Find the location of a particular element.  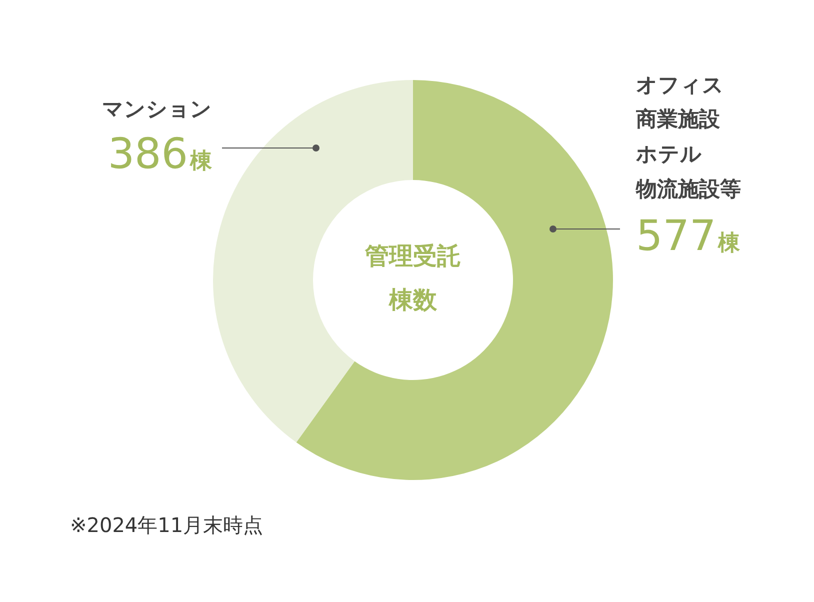

slice-label: マンション is located at coordinates (157, 109).